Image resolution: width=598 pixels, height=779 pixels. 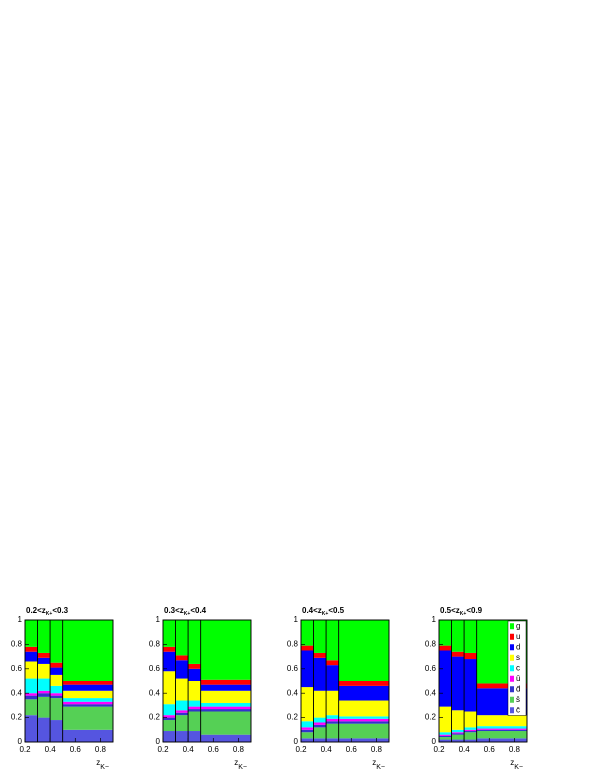 I want to click on x-axis-label: zK−, so click(x=240, y=764).